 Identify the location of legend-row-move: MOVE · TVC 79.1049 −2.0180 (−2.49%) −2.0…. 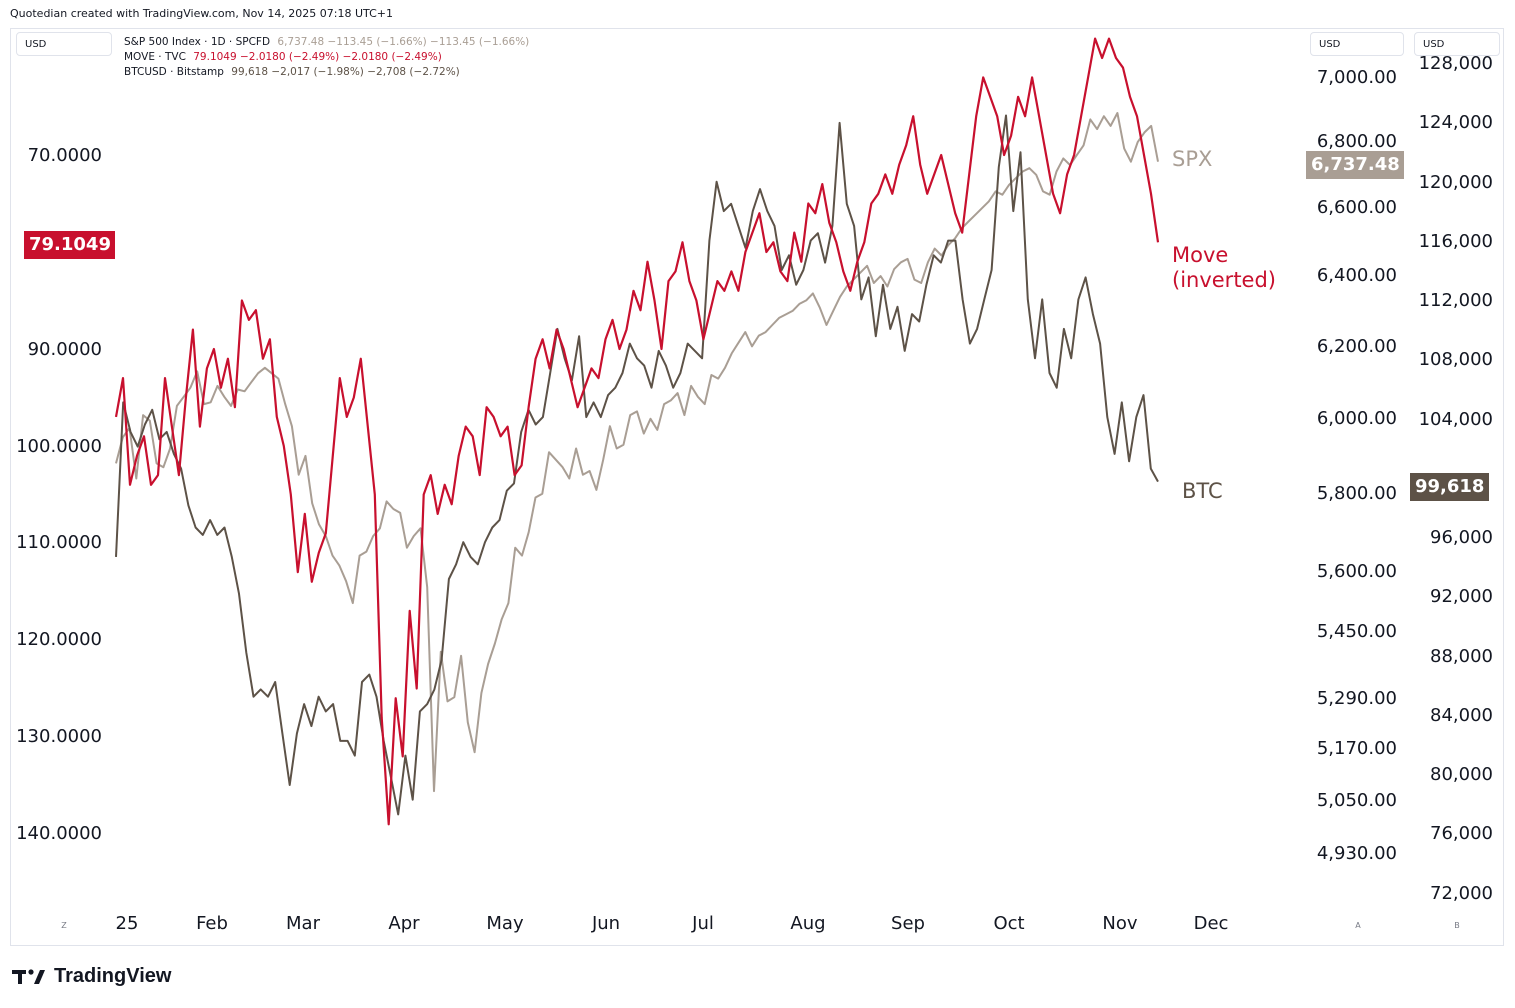
(326, 57).